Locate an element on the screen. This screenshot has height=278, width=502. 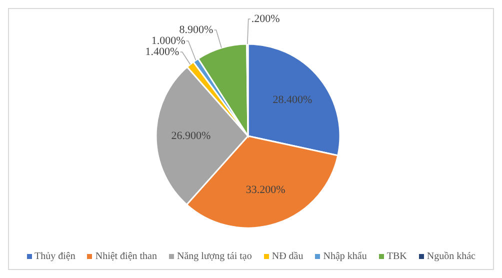
legend-label: Nguồn khác is located at coordinates (451, 256).